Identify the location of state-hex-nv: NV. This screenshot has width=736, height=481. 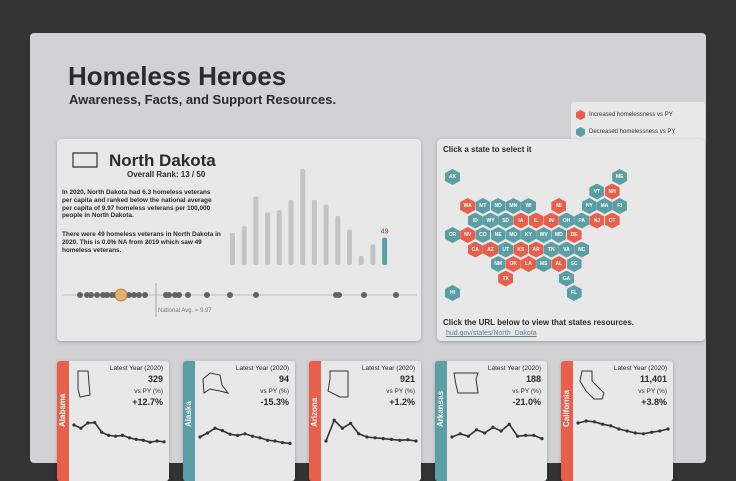
(468, 235).